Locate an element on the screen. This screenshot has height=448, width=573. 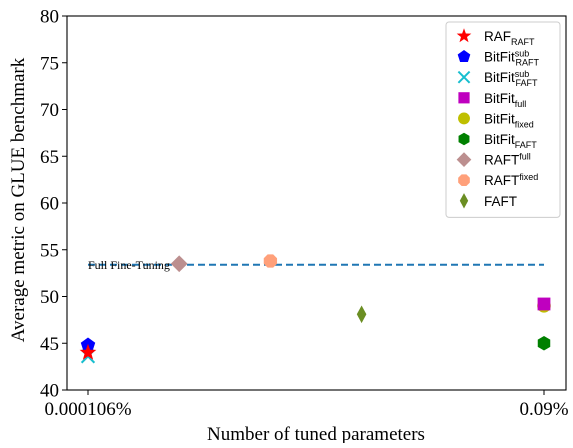
legend-star-marker is located at coordinates (464, 35).